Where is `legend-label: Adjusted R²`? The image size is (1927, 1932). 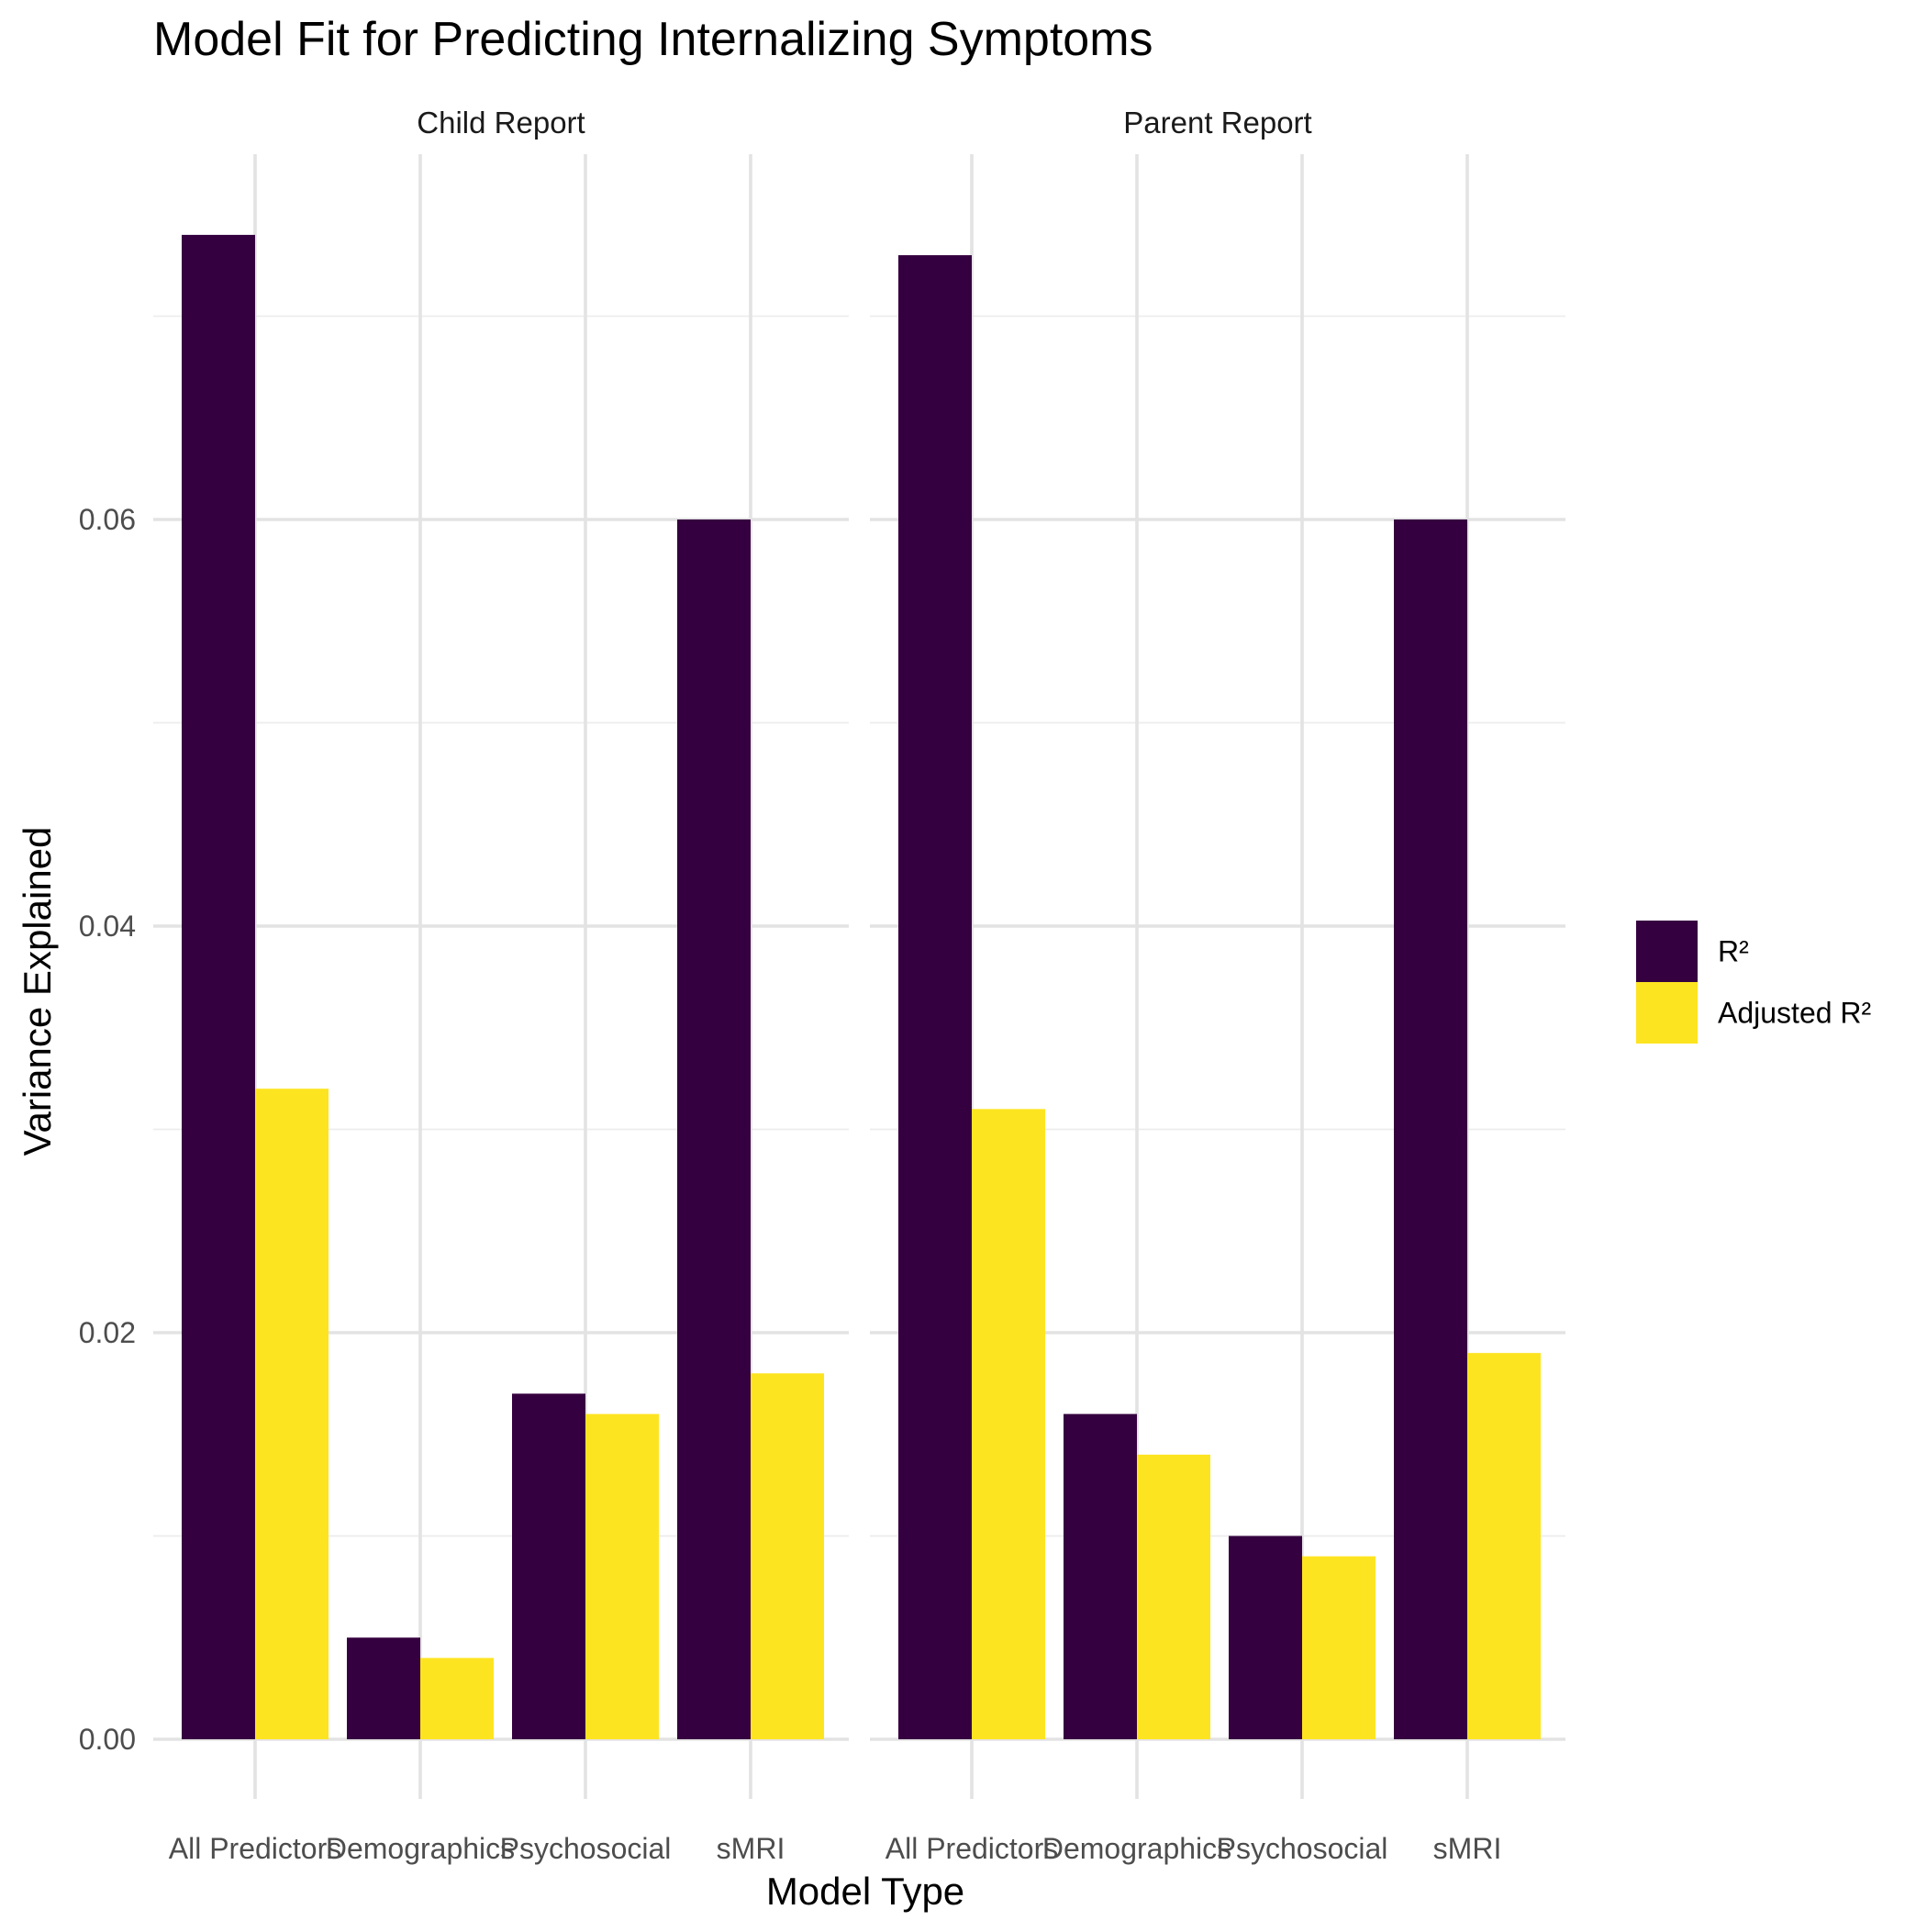
legend-label: Adjusted R² is located at coordinates (1795, 1014).